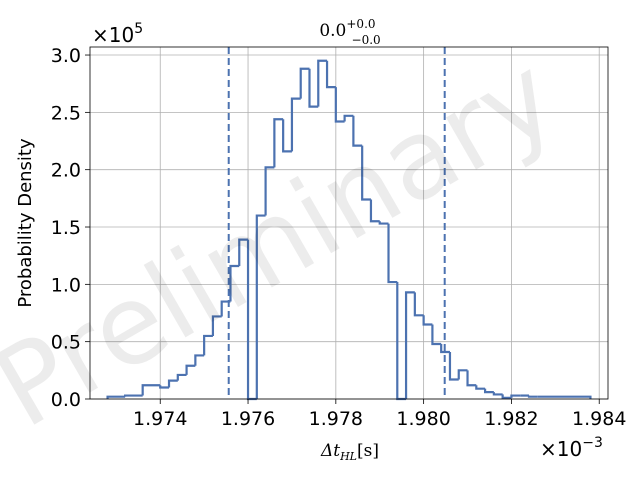 The height and width of the screenshot is (480, 640). I want to click on y-tick-label: 2.0, so click(66, 171).